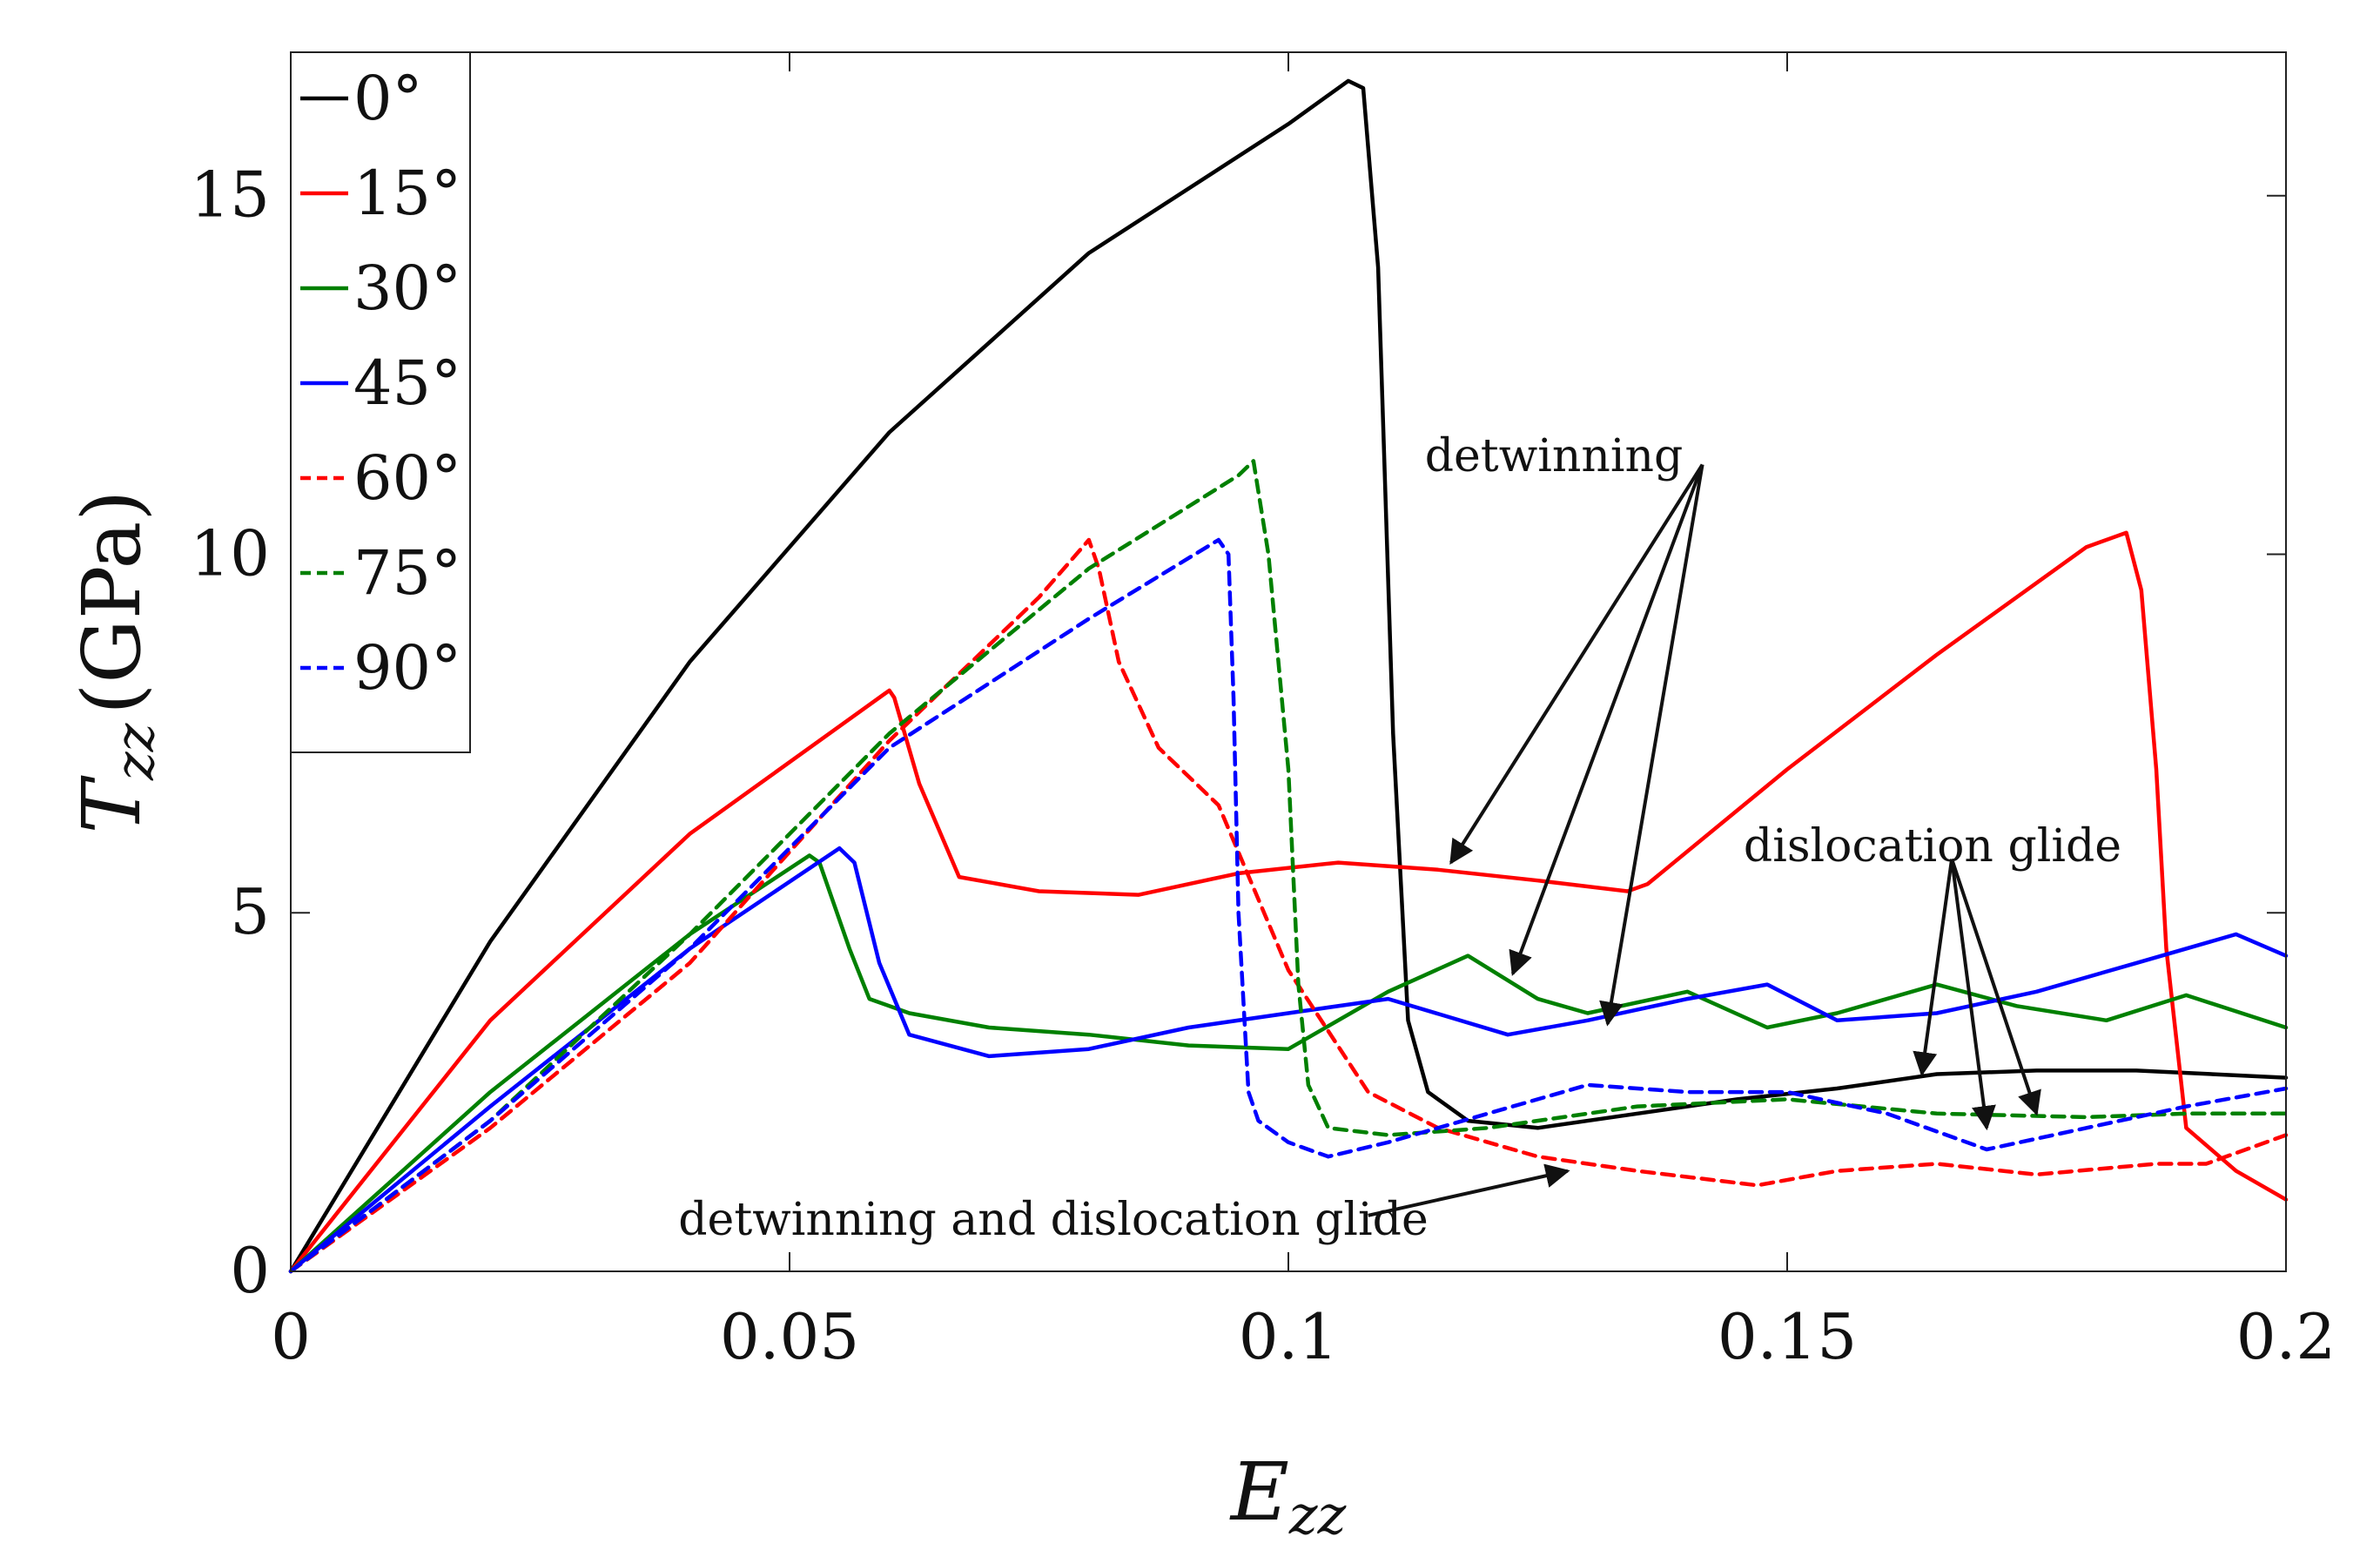 The height and width of the screenshot is (1550, 2380). What do you see at coordinates (1259, 1492) in the screenshot?
I see `x-axis-label-main: E` at bounding box center [1259, 1492].